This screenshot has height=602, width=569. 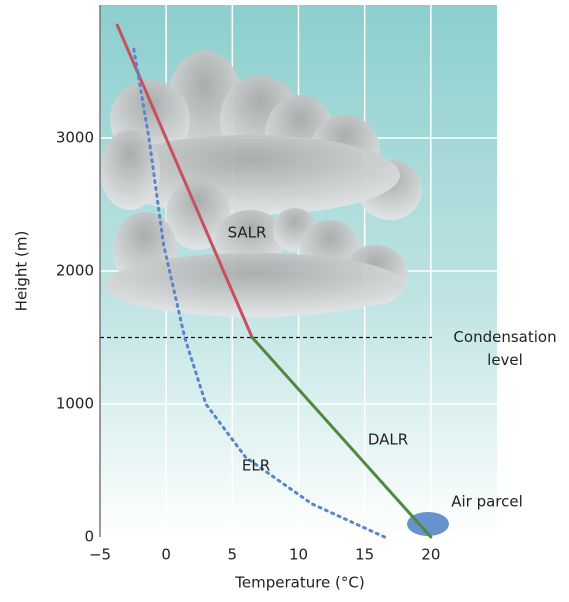 I want to click on series-label: ELR, so click(x=256, y=466).